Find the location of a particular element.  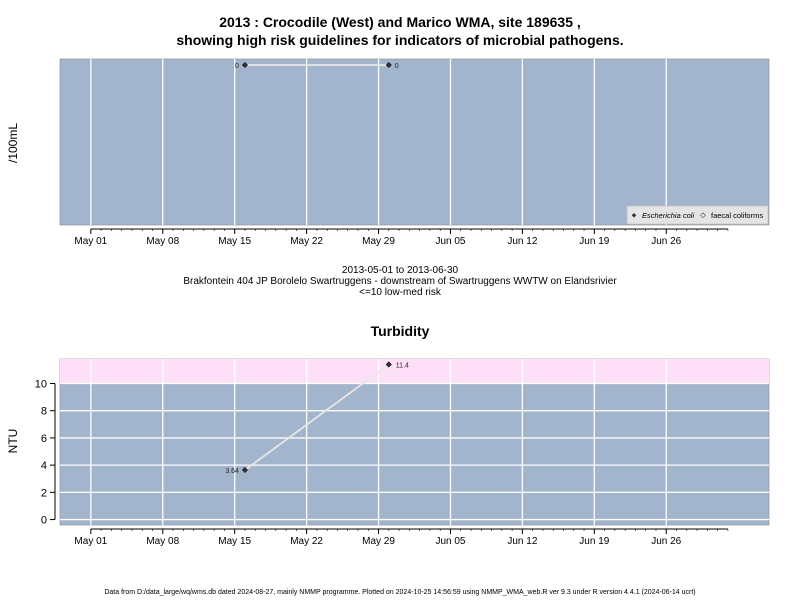

chart2-x-tick-label: May 15 is located at coordinates (234, 541).